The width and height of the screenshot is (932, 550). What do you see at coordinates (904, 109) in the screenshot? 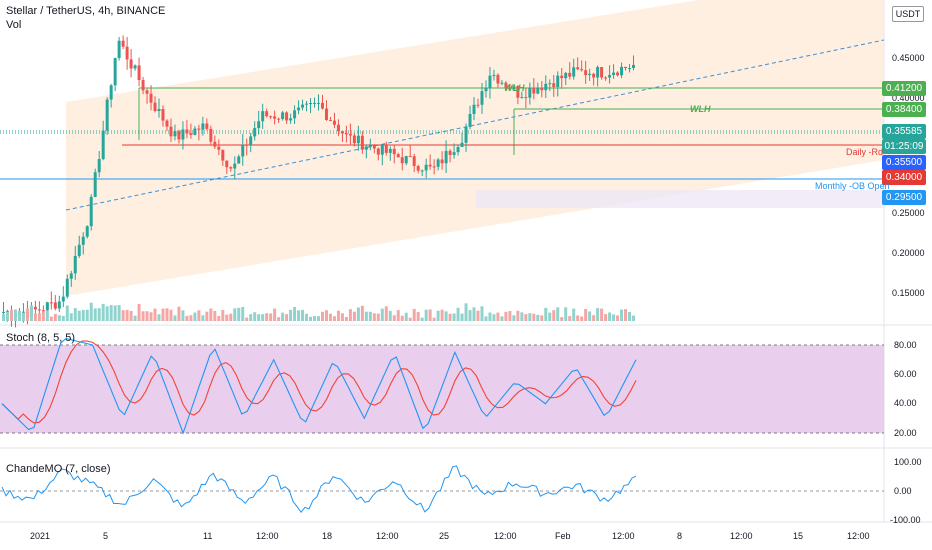
I see `price-tag-wlh2: 0.38400` at bounding box center [904, 109].